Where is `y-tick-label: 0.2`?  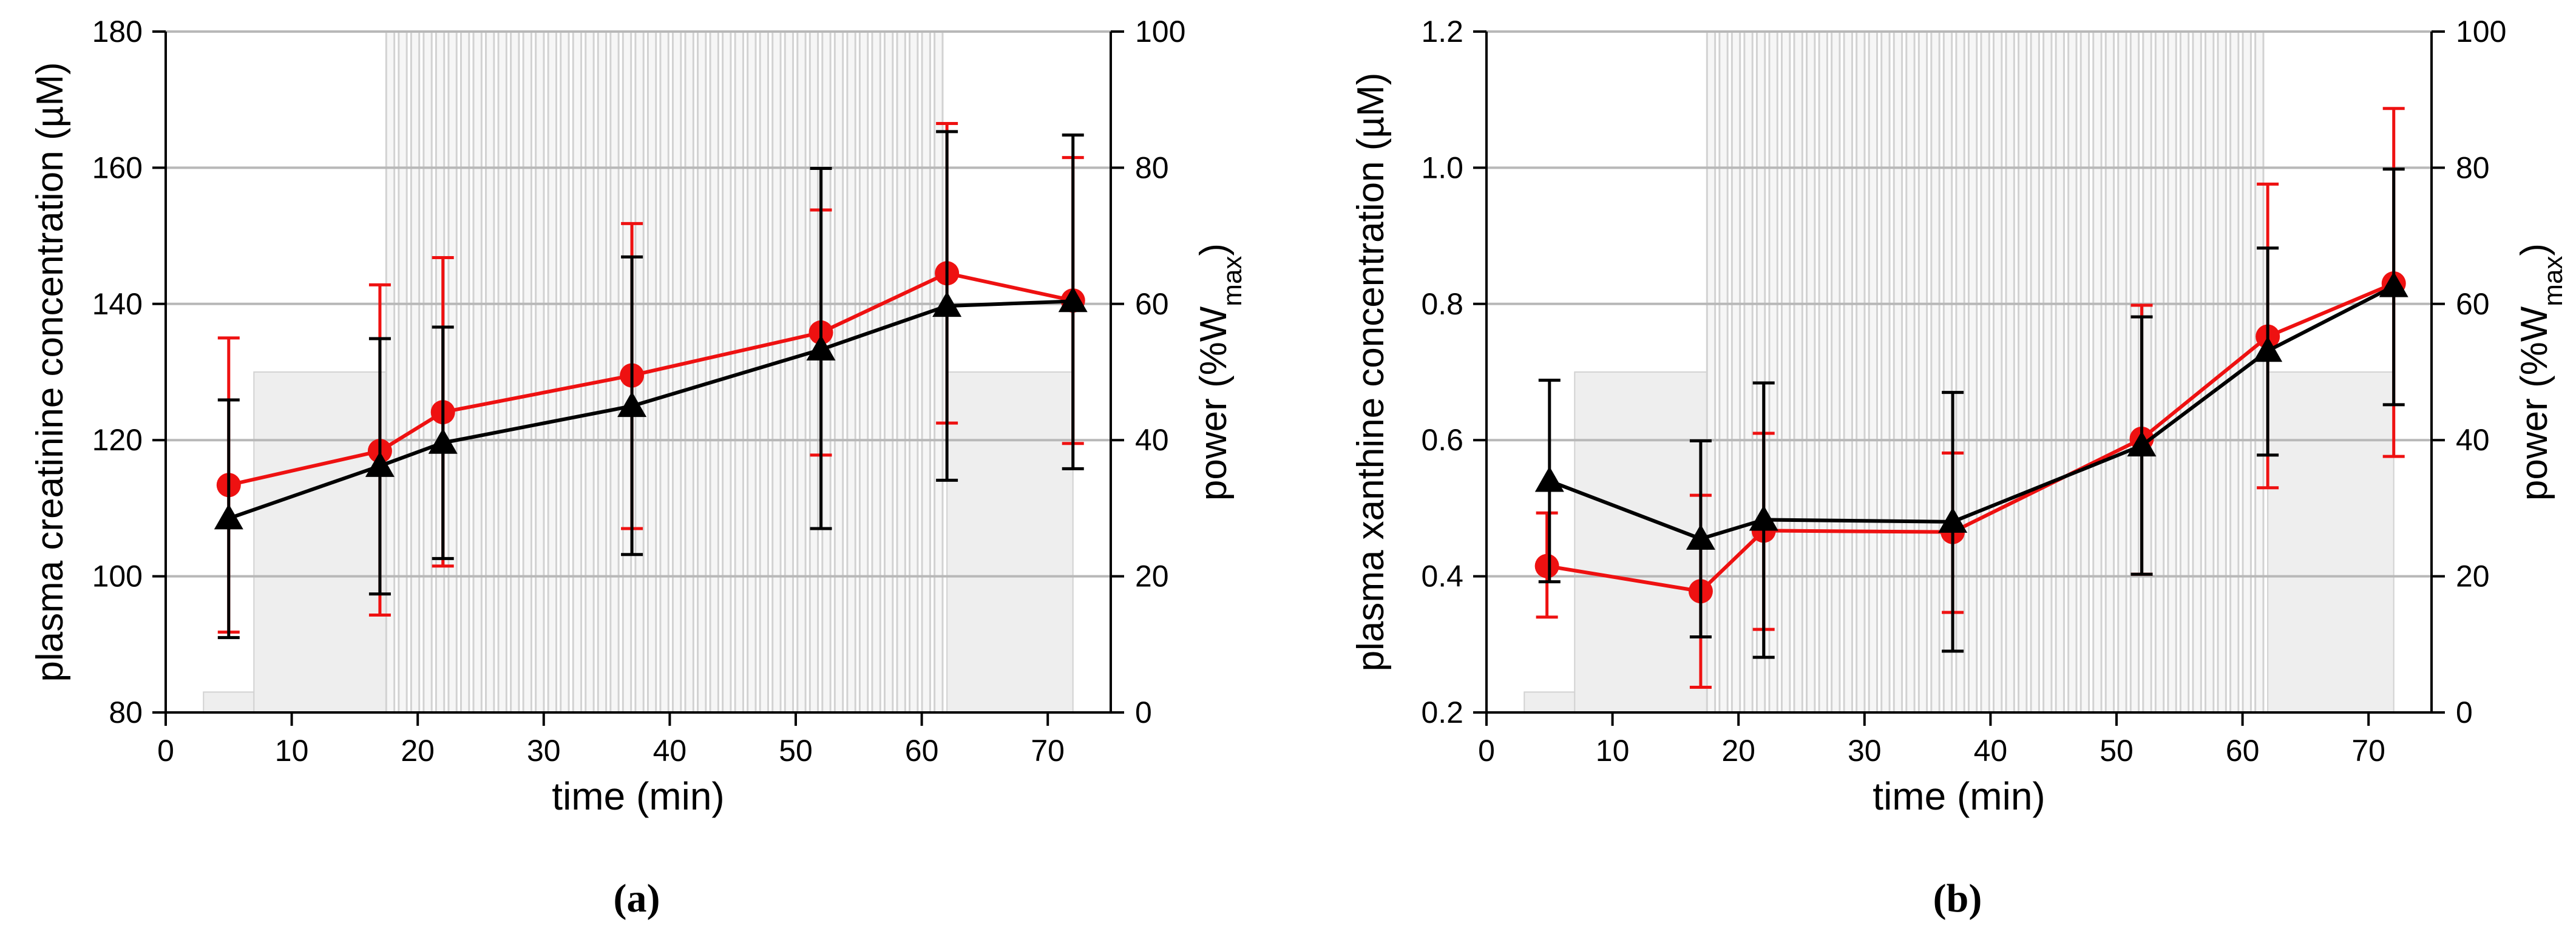 y-tick-label: 0.2 is located at coordinates (1442, 712).